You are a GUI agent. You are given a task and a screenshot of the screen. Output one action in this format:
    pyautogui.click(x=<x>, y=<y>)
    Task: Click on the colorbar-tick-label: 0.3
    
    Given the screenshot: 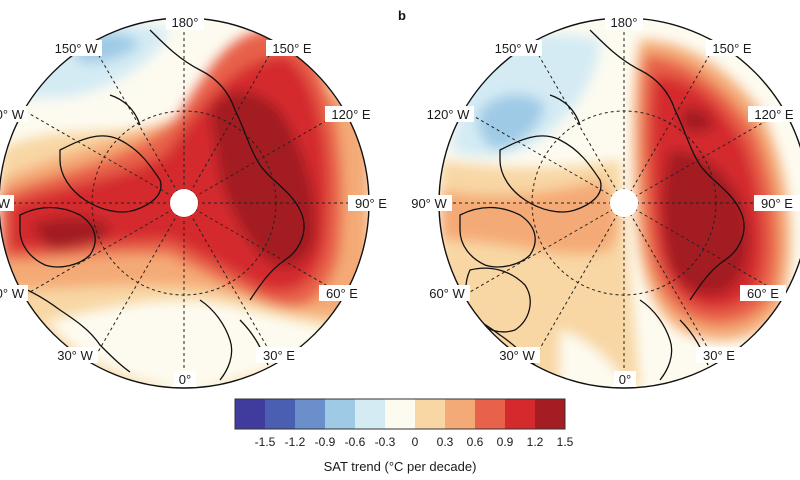 What is the action you would take?
    pyautogui.click(x=445, y=442)
    